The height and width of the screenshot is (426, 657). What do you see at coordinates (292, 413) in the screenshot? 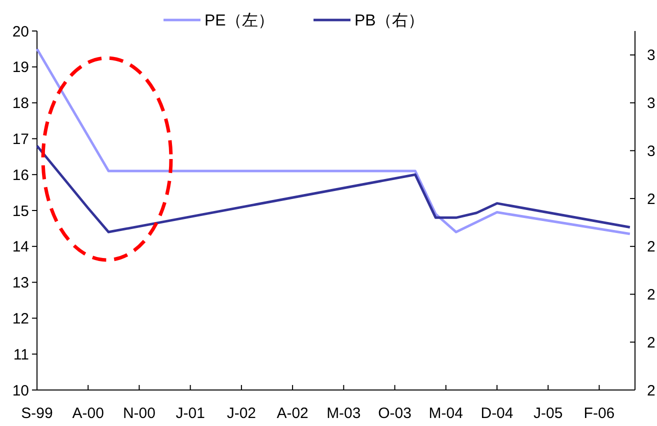
I see `x-tick-label: A-02` at bounding box center [292, 413].